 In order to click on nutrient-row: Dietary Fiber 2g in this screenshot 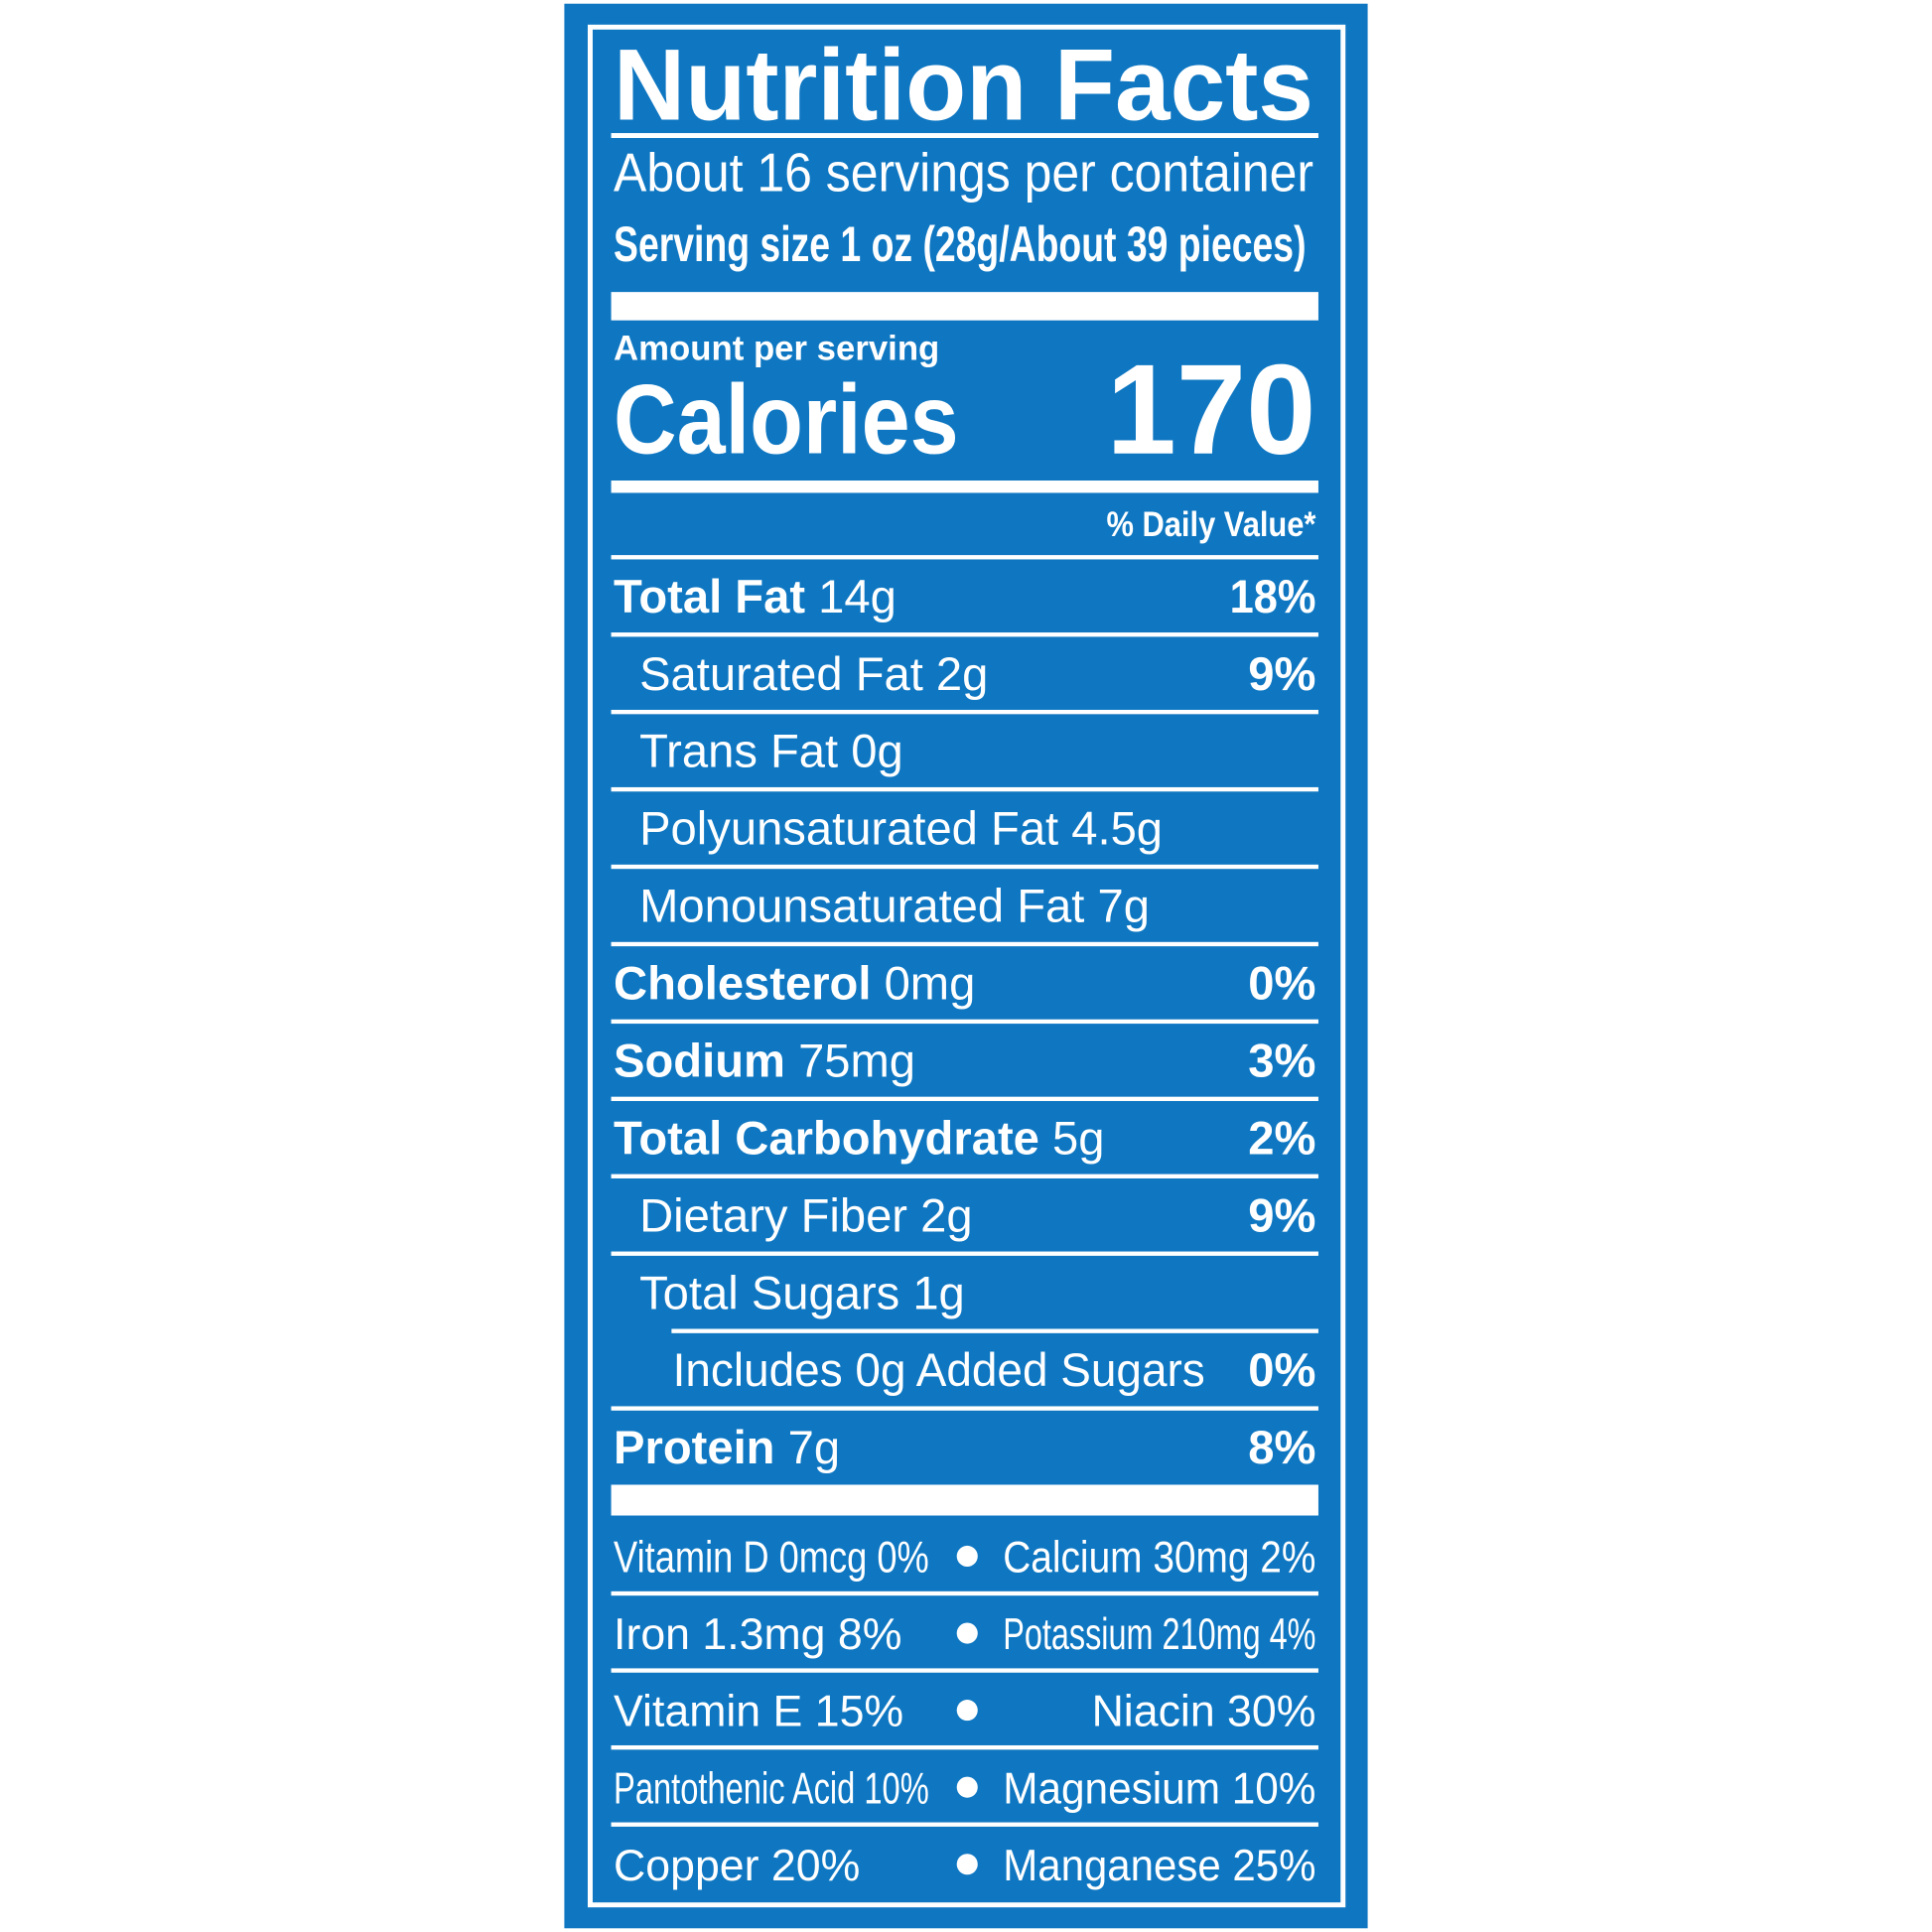, I will do `click(805, 1215)`.